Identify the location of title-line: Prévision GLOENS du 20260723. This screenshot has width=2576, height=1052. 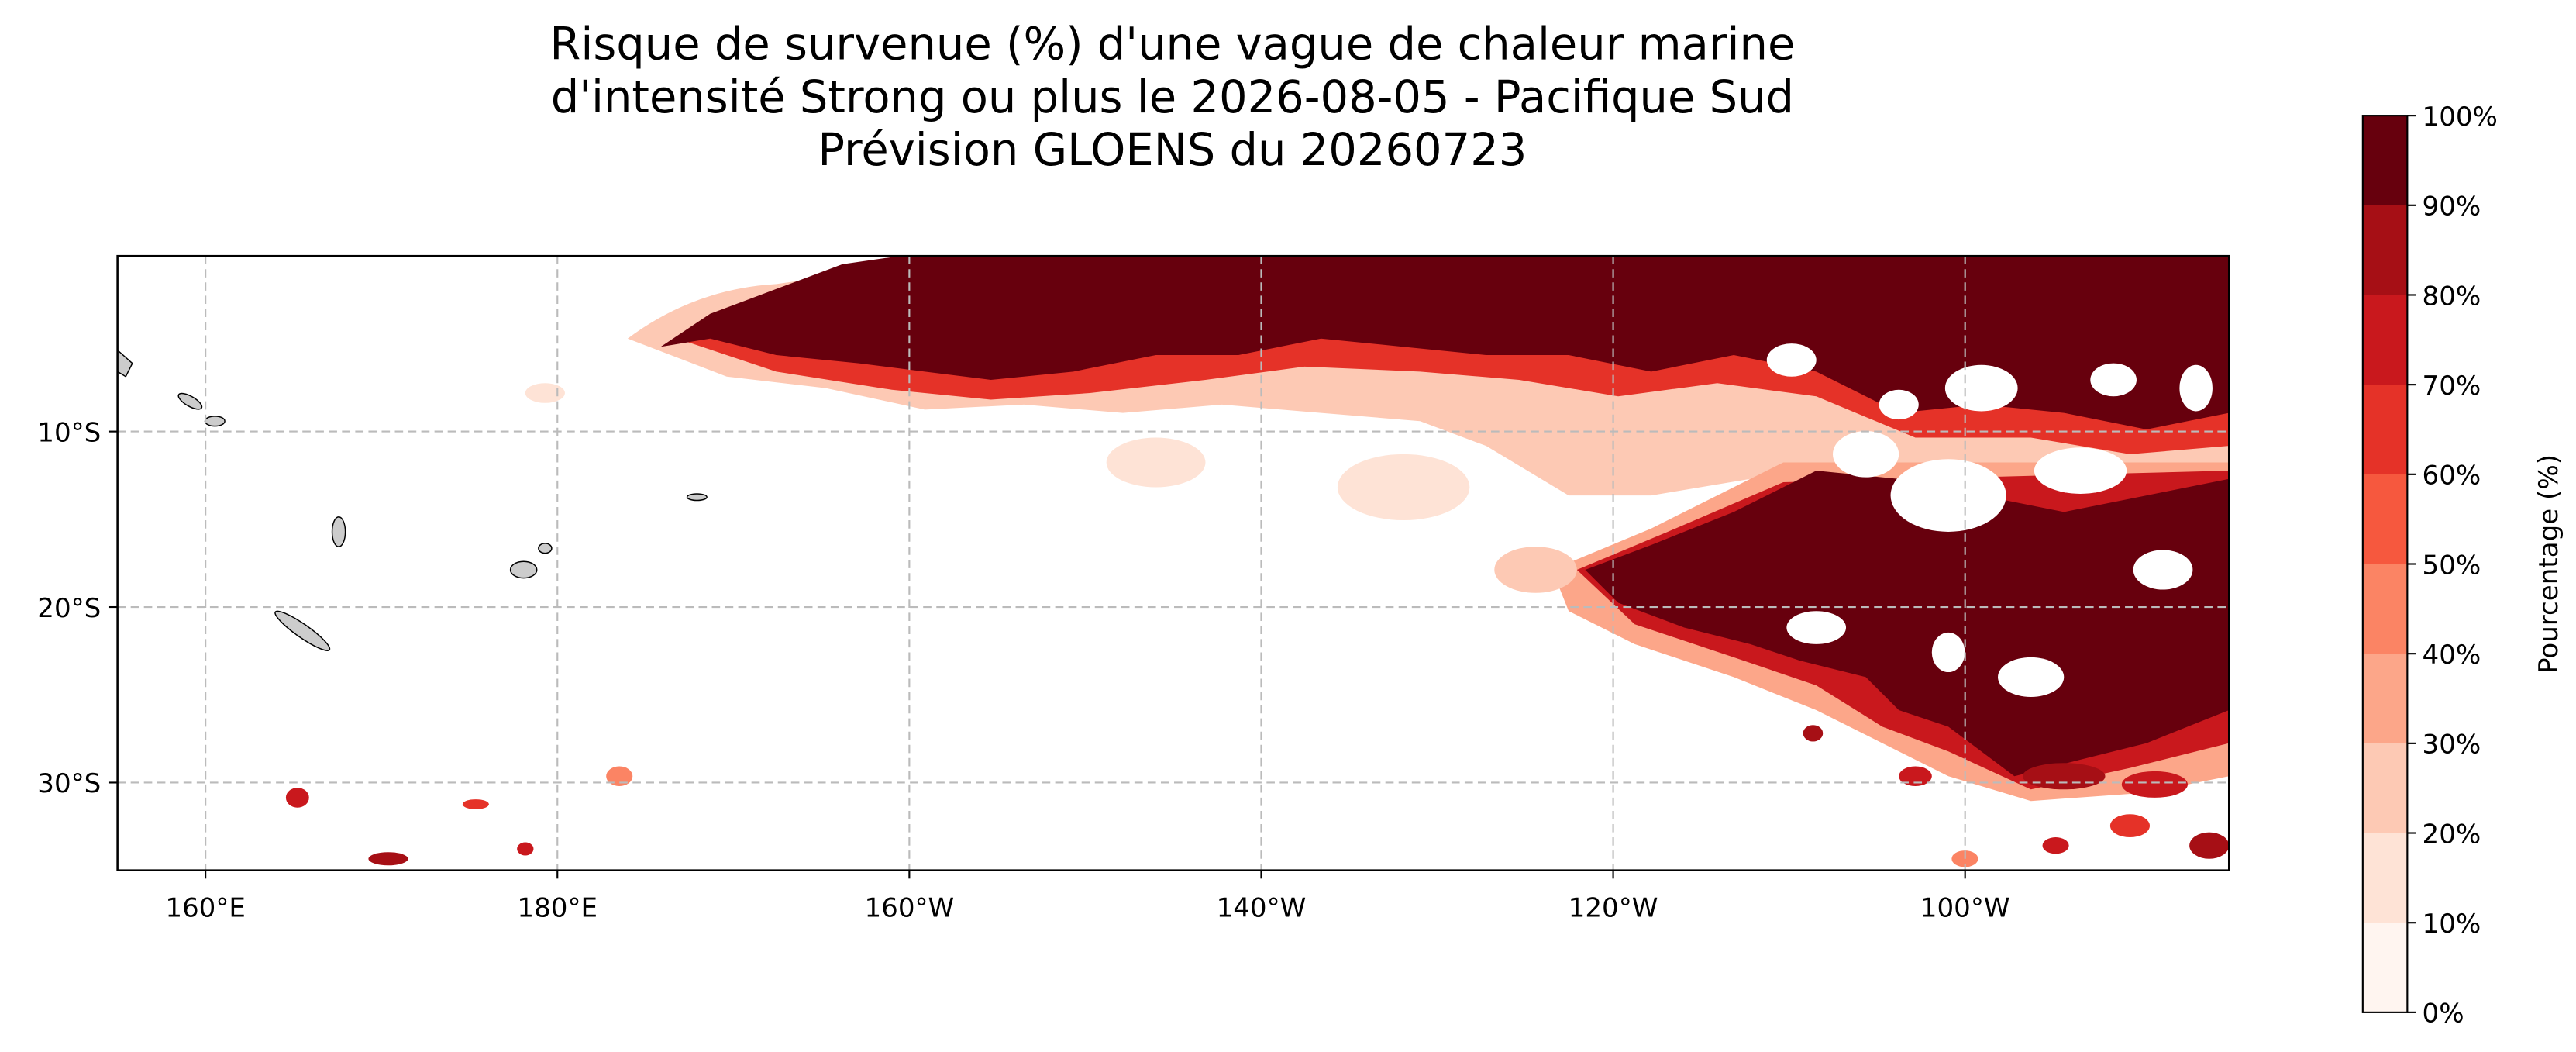
(1172, 150).